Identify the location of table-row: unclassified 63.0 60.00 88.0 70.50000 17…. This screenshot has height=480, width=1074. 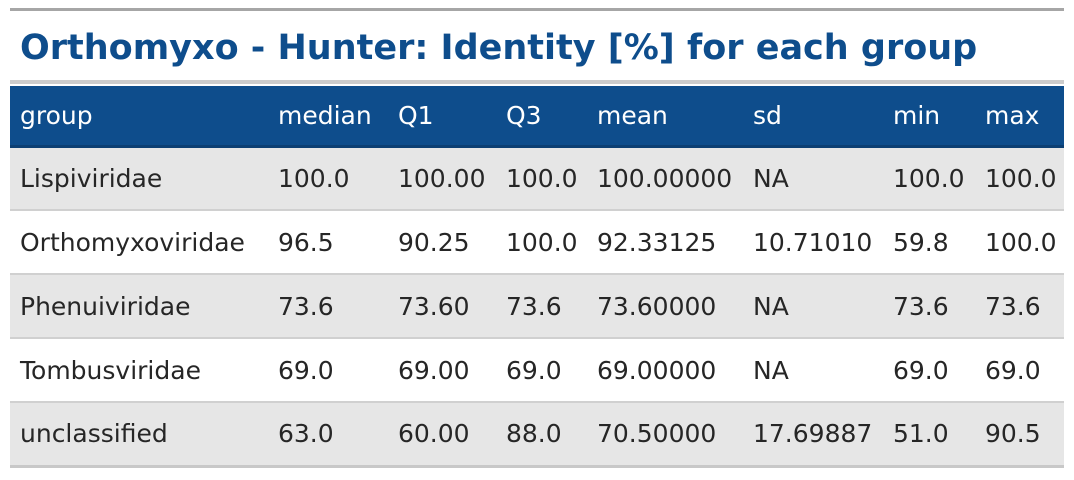
(537, 435).